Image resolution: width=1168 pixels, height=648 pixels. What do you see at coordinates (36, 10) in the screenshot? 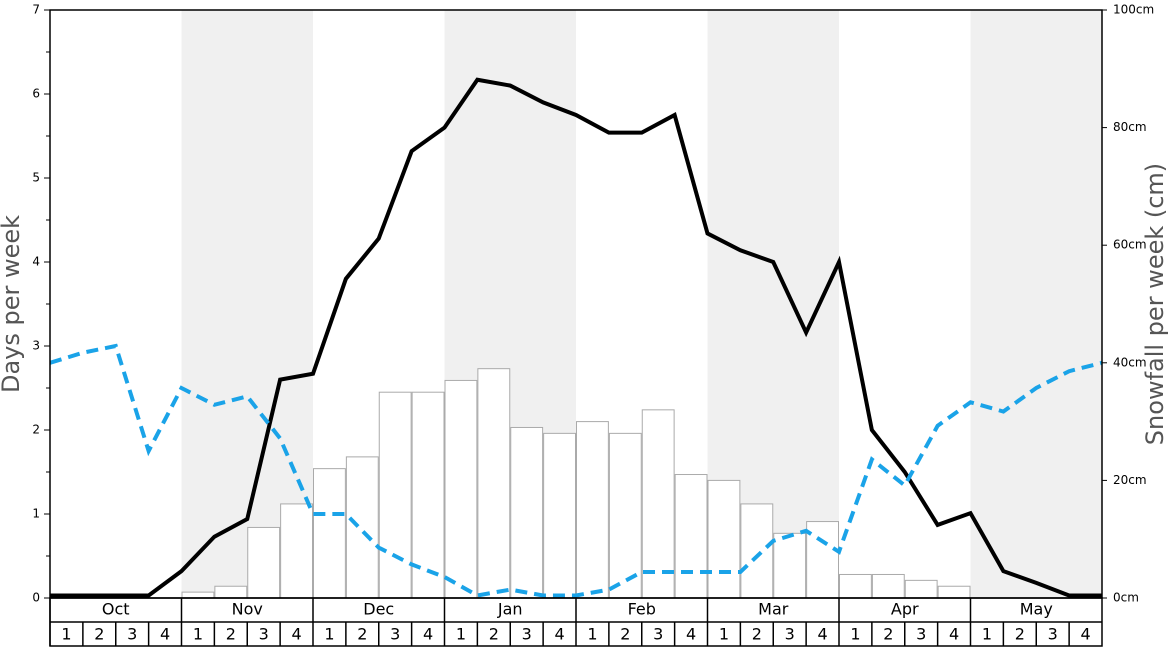
I see `y-tick-label: 7` at bounding box center [36, 10].